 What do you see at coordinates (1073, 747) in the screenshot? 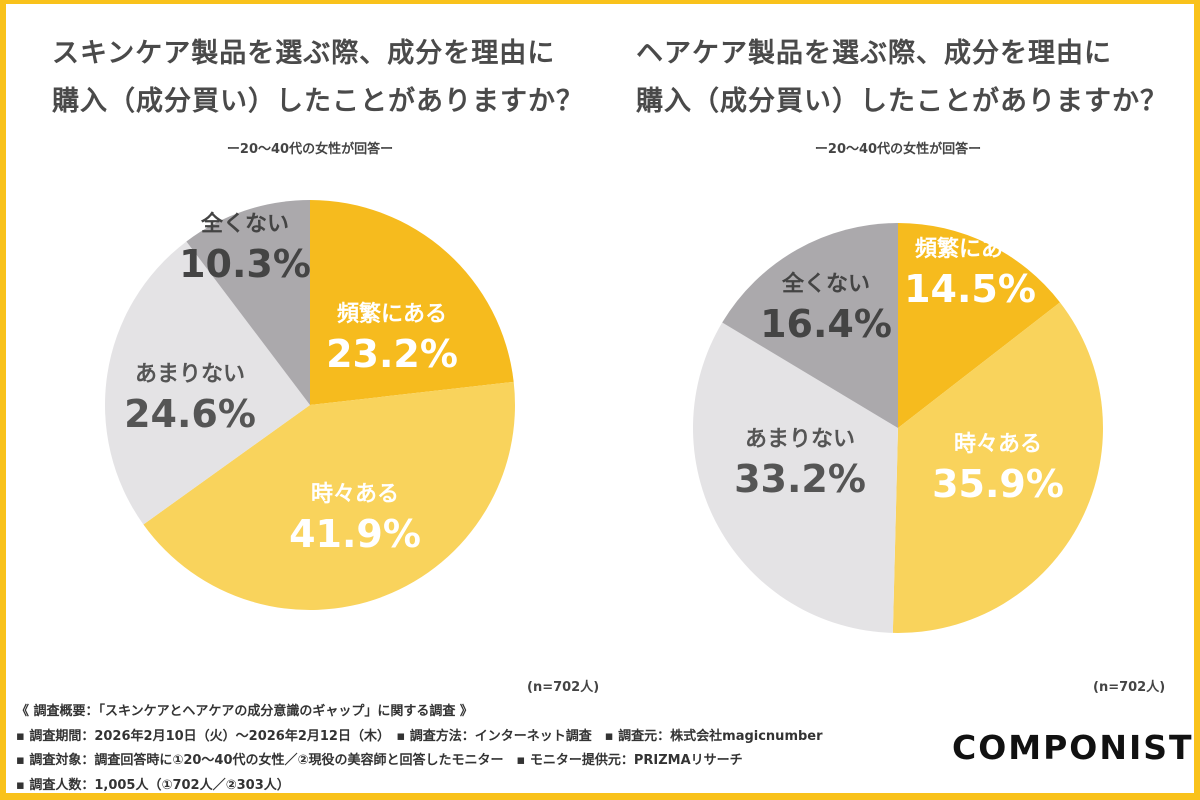
I see `componist-logo: COMPONIST` at bounding box center [1073, 747].